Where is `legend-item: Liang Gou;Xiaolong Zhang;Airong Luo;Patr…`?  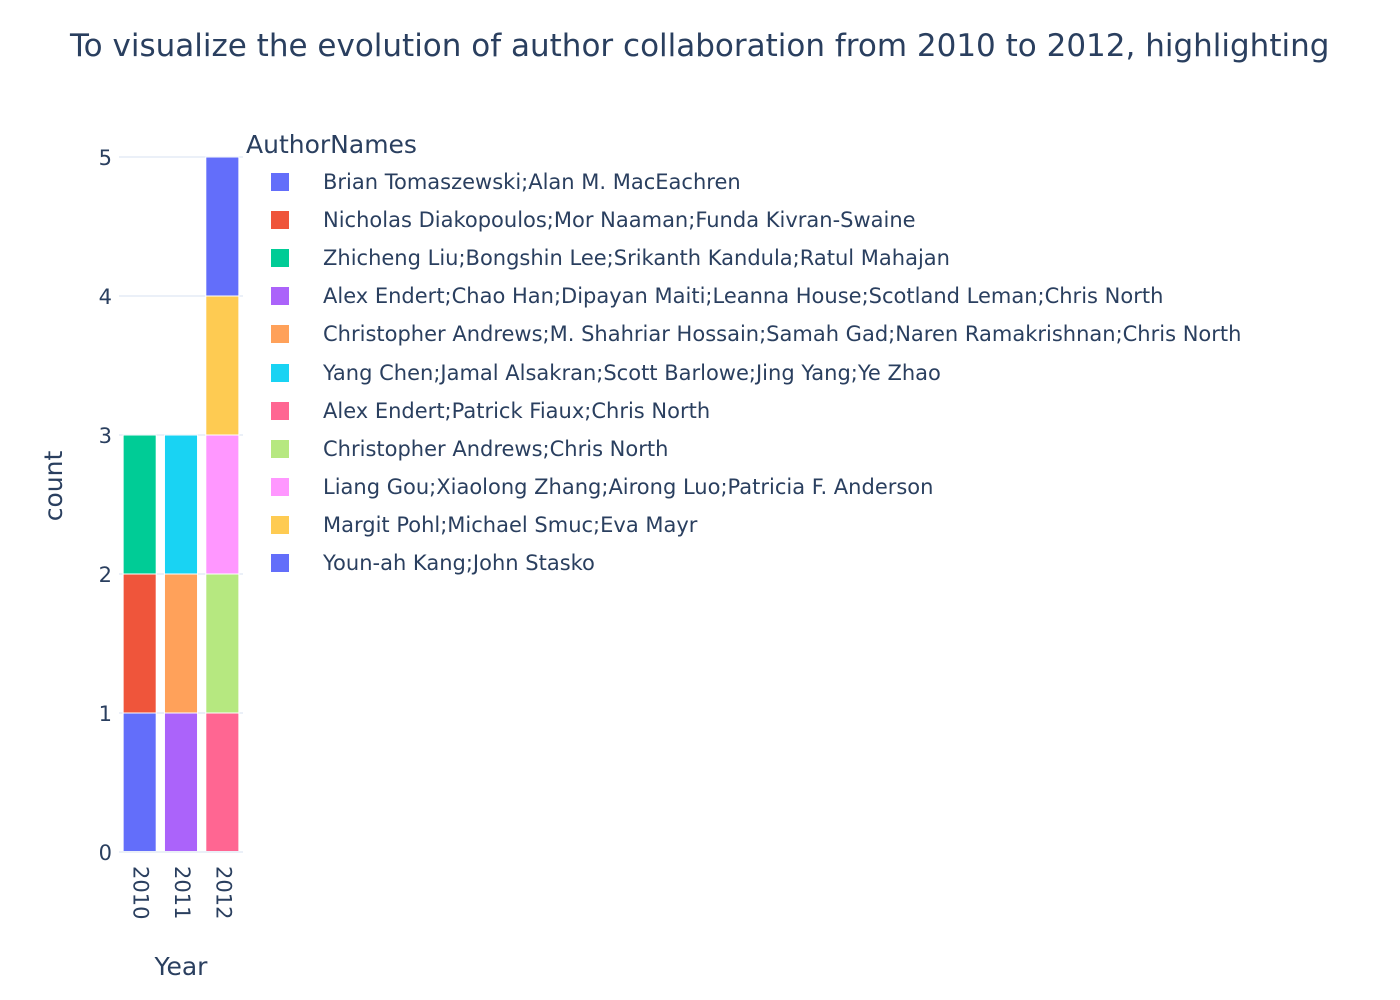 legend-item: Liang Gou;Xiaolong Zhang;Airong Luo;Patr… is located at coordinates (743, 487).